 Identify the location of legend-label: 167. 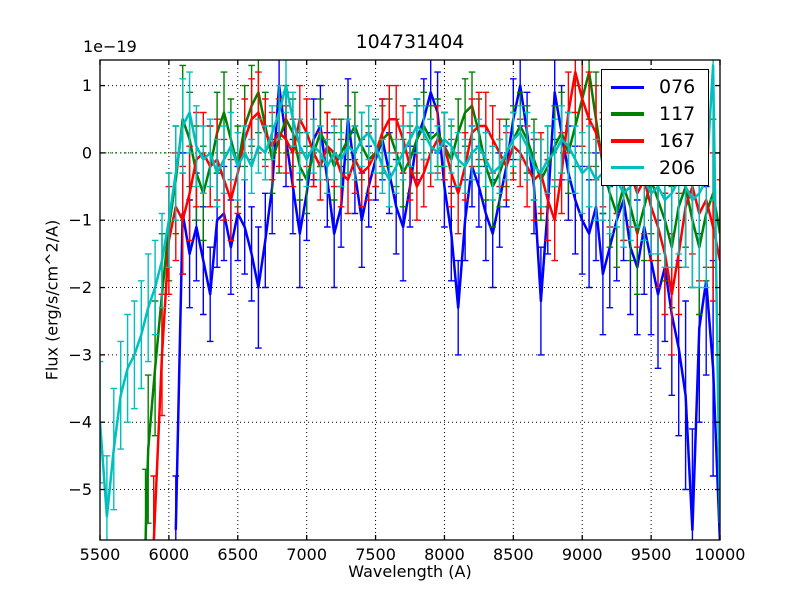
(677, 140).